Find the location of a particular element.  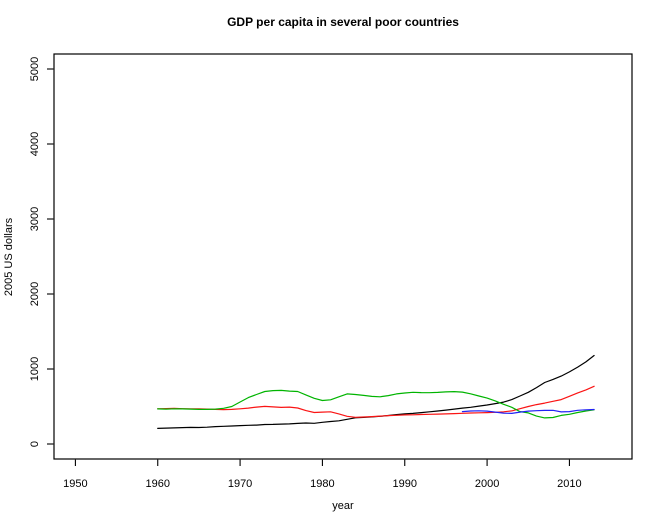

y-axis-tick-label: 4000 is located at coordinates (35, 144).